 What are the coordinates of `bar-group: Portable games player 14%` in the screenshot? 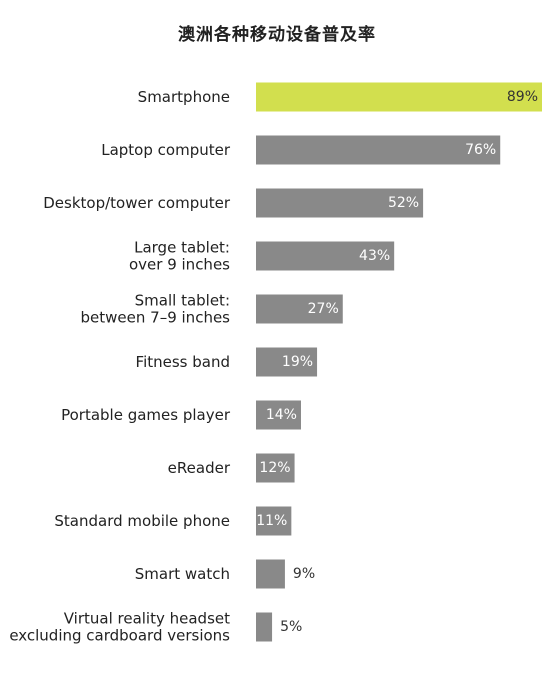 It's located at (181, 415).